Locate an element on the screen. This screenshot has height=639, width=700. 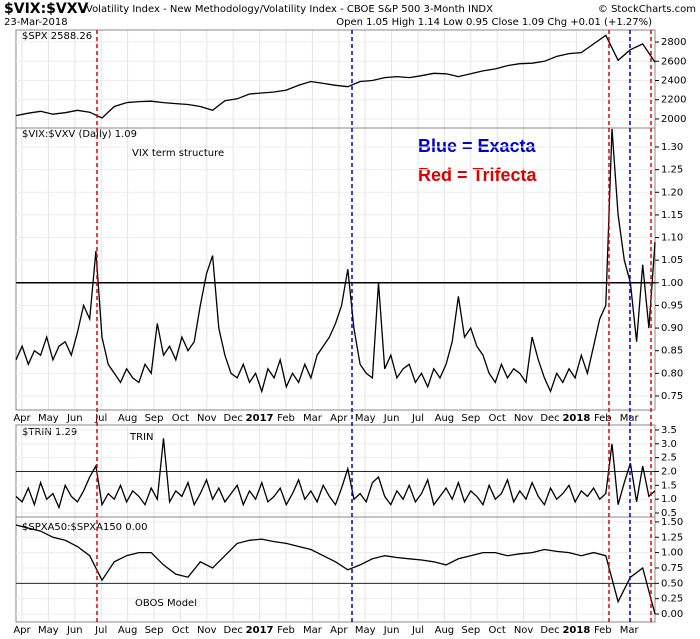
panel-label: $TRIN 1.29 is located at coordinates (49, 432).